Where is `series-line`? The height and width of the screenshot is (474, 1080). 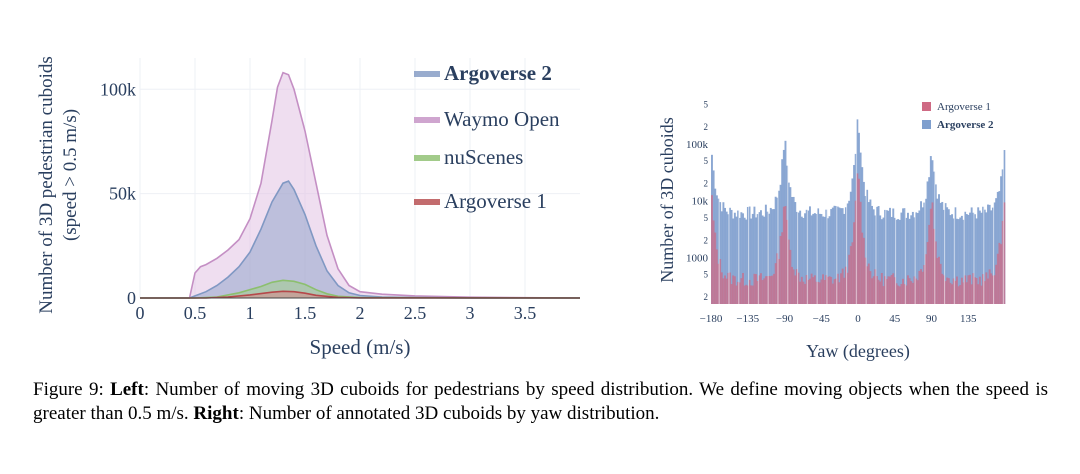 series-line is located at coordinates (360, 294).